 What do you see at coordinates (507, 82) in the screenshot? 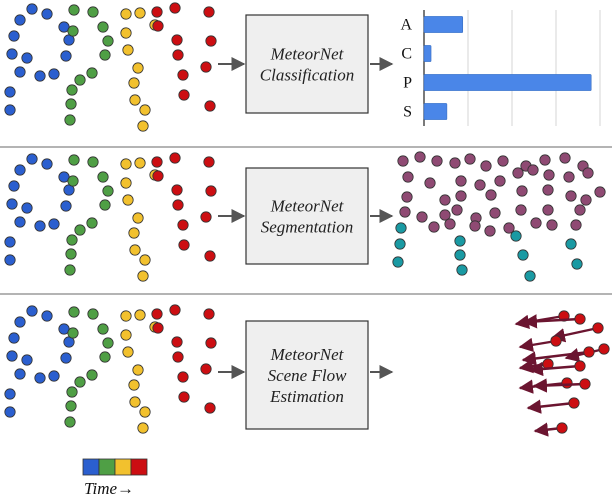
I see `bar-P` at bounding box center [507, 82].